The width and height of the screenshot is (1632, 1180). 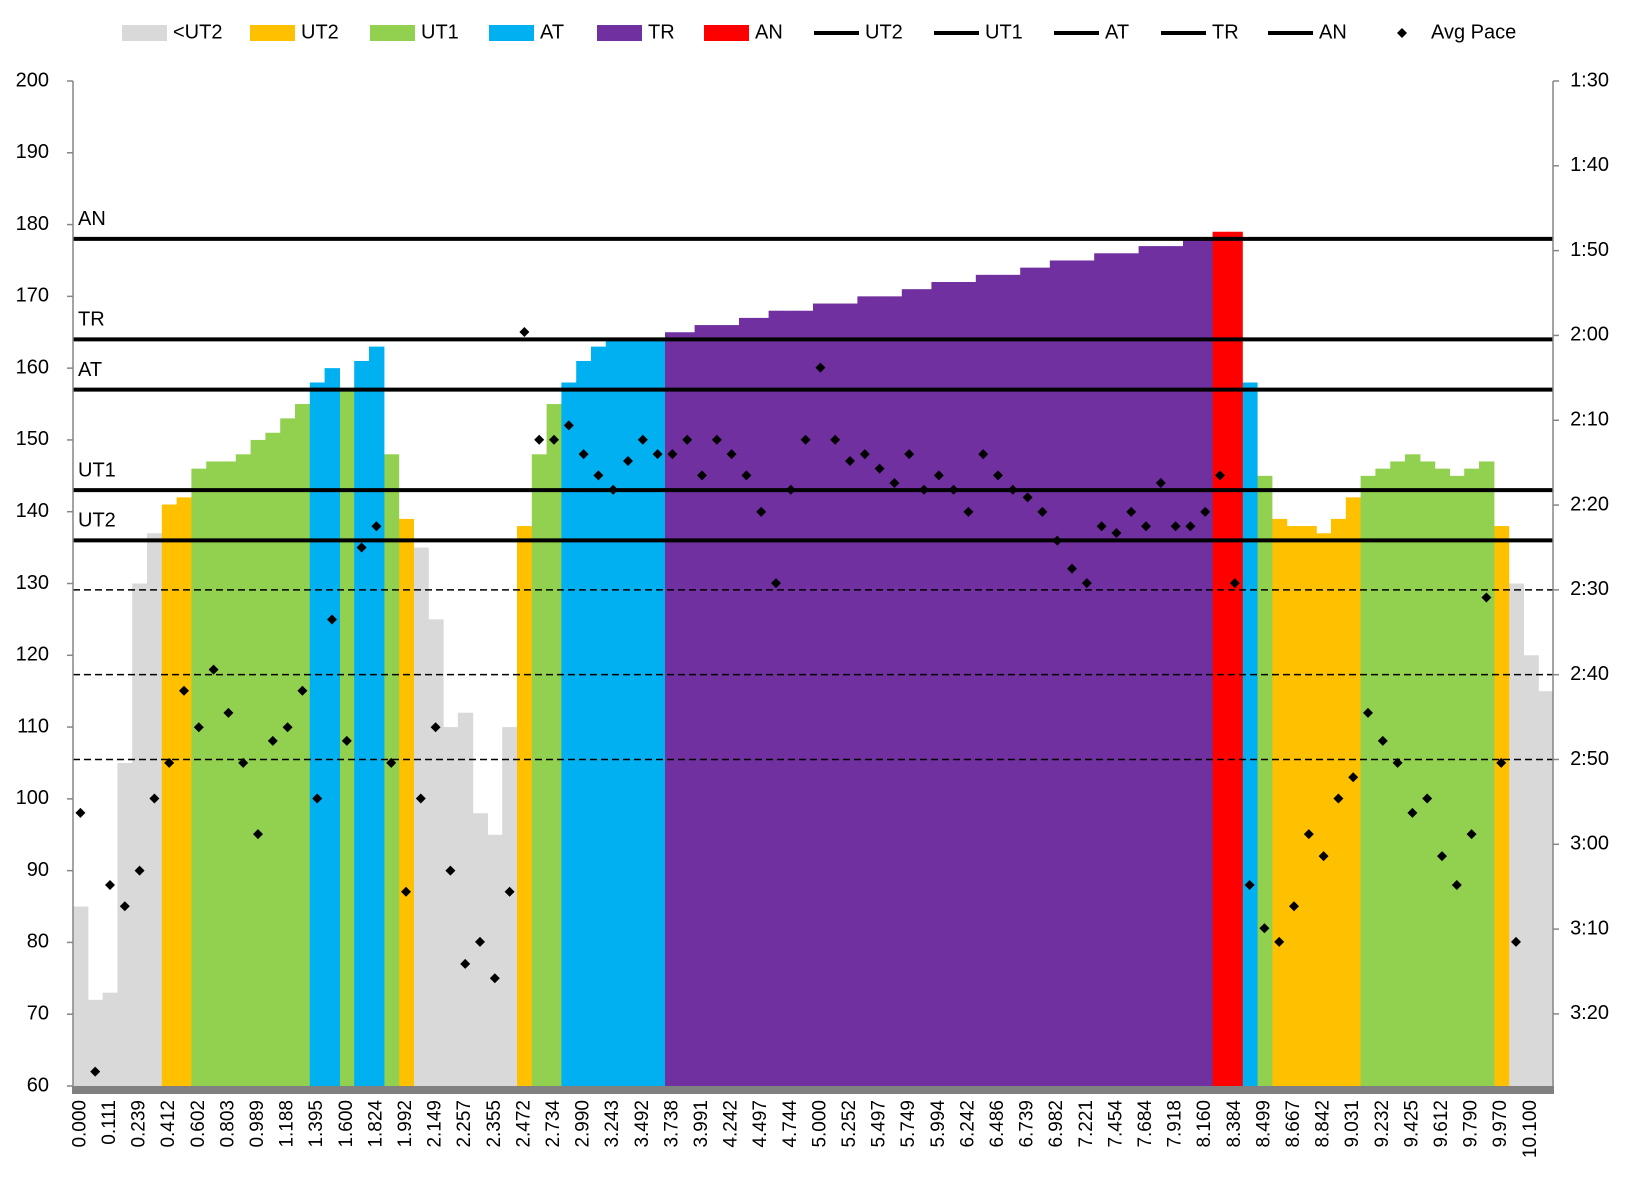 I want to click on zone-line-label: UT2, so click(x=97, y=521).